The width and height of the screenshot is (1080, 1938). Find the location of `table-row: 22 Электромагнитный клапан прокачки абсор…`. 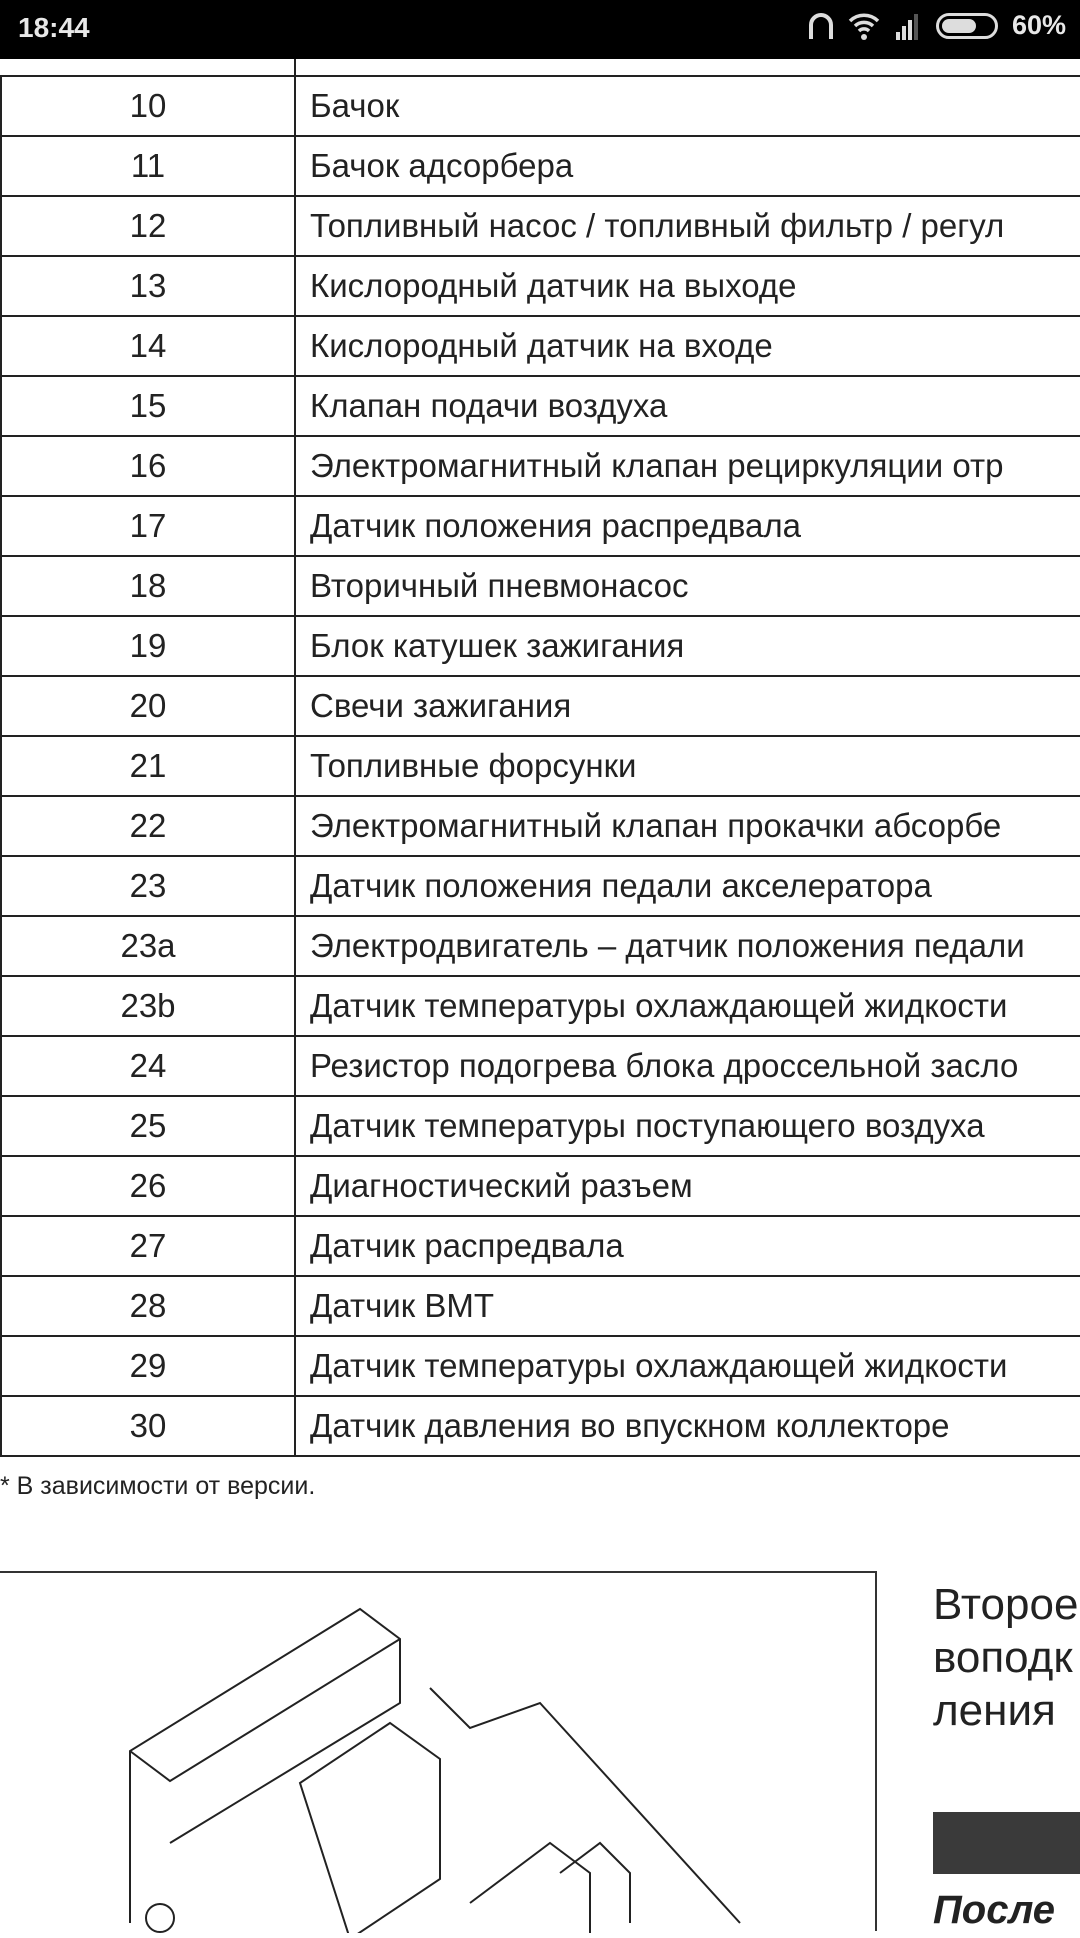

table-row: 22 Электромагнитный клапан прокачки абсор… is located at coordinates (540, 827).